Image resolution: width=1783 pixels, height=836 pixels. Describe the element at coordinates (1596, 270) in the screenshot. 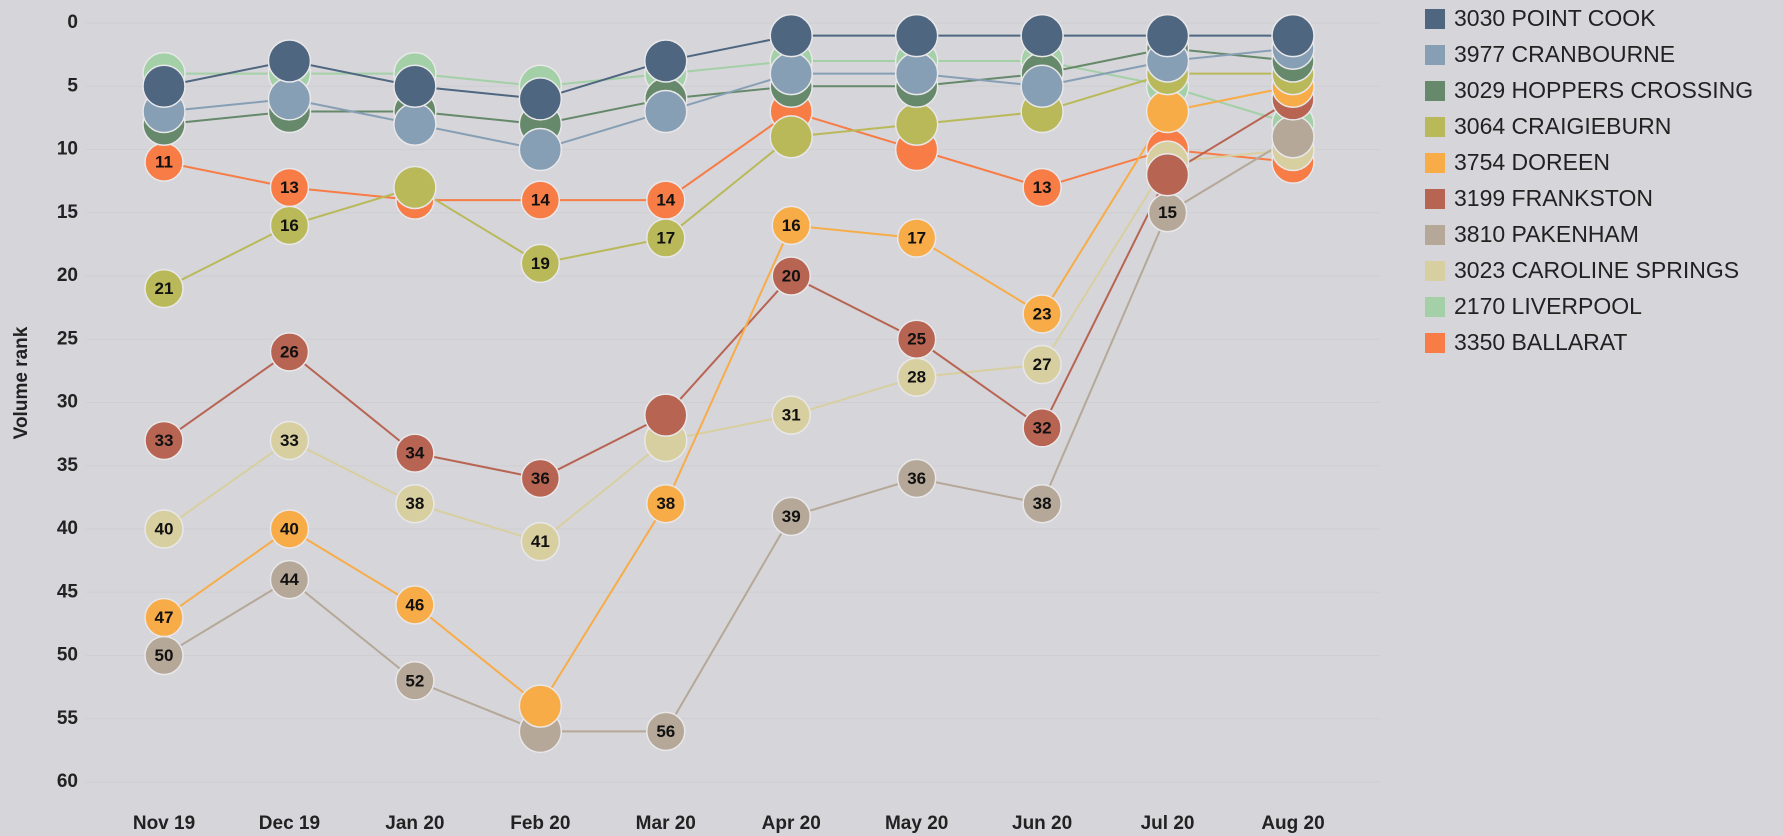

I see `legend-label: 3023 CAROLINE SPRINGS` at that location.